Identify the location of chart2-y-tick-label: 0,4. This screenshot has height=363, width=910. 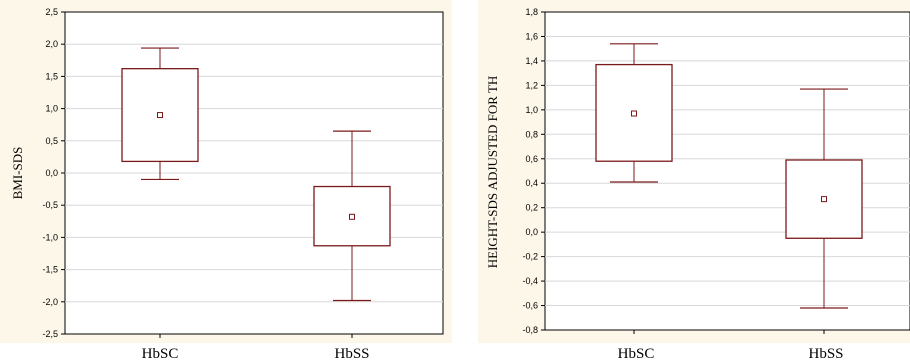
(531, 183).